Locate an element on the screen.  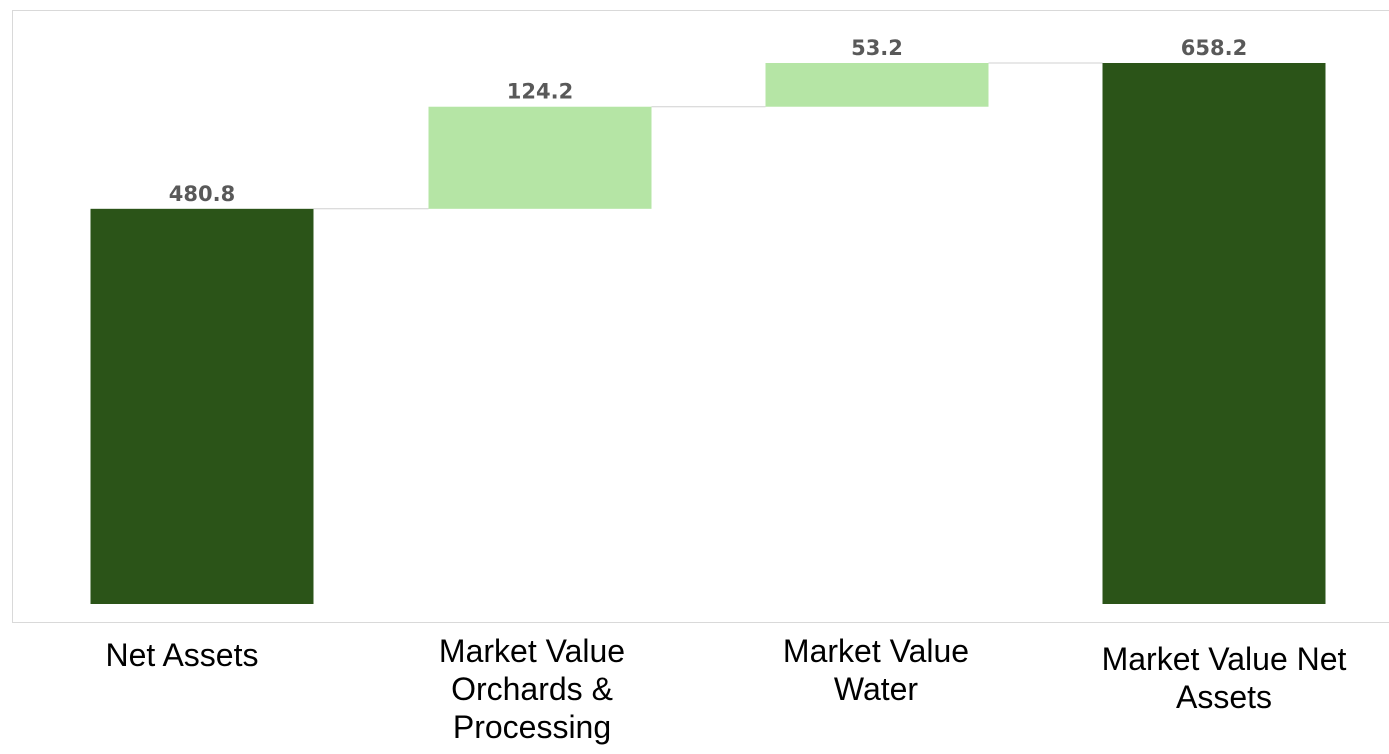
x-tick-label: Market Value Net Assets is located at coordinates (1224, 678).